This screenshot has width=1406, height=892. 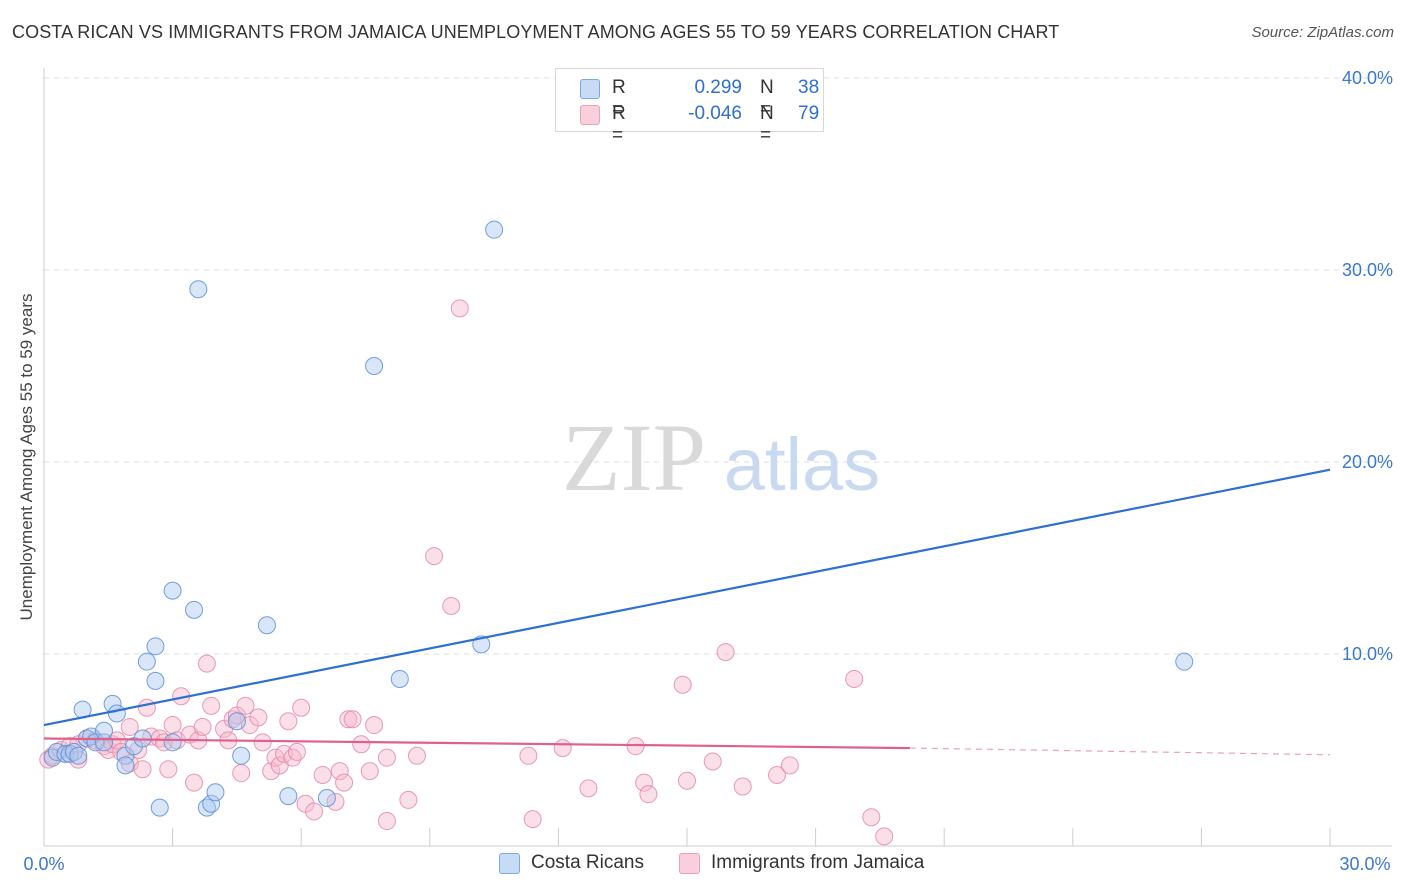 I want to click on bottom-legend-label: Immigrants from Jamaica, so click(x=818, y=862).